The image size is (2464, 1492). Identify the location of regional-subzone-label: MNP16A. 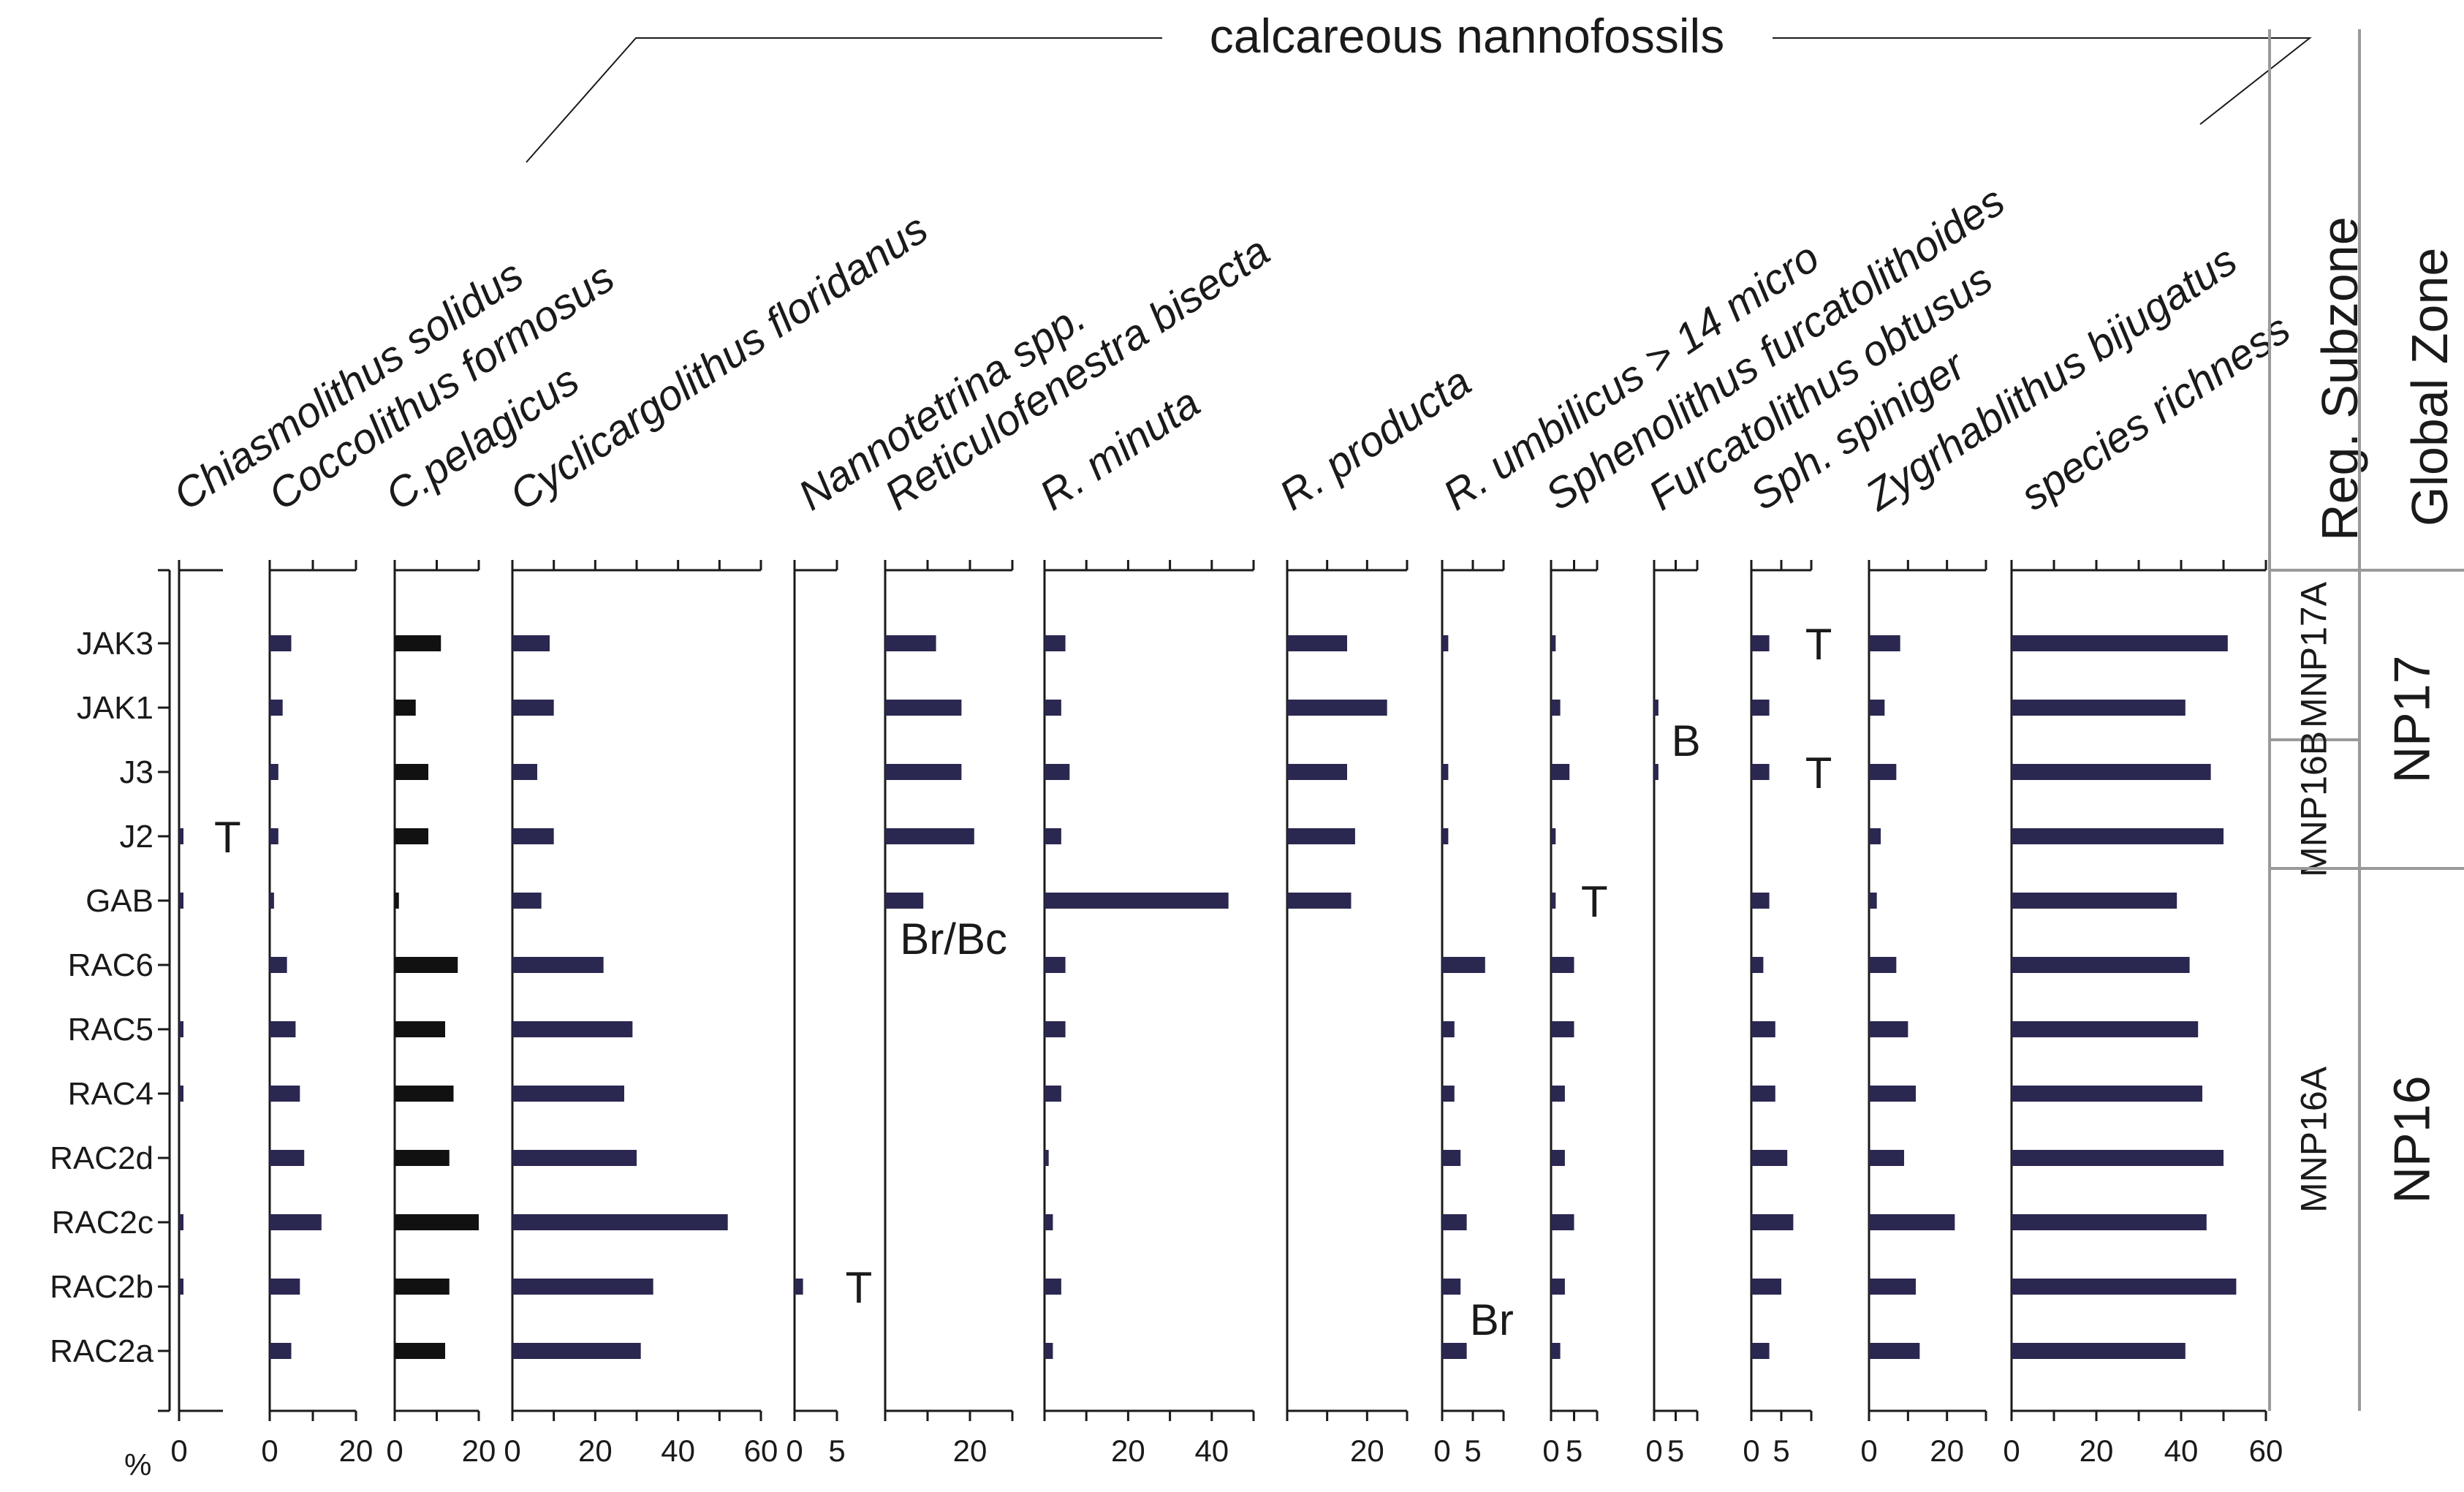
(2314, 1139).